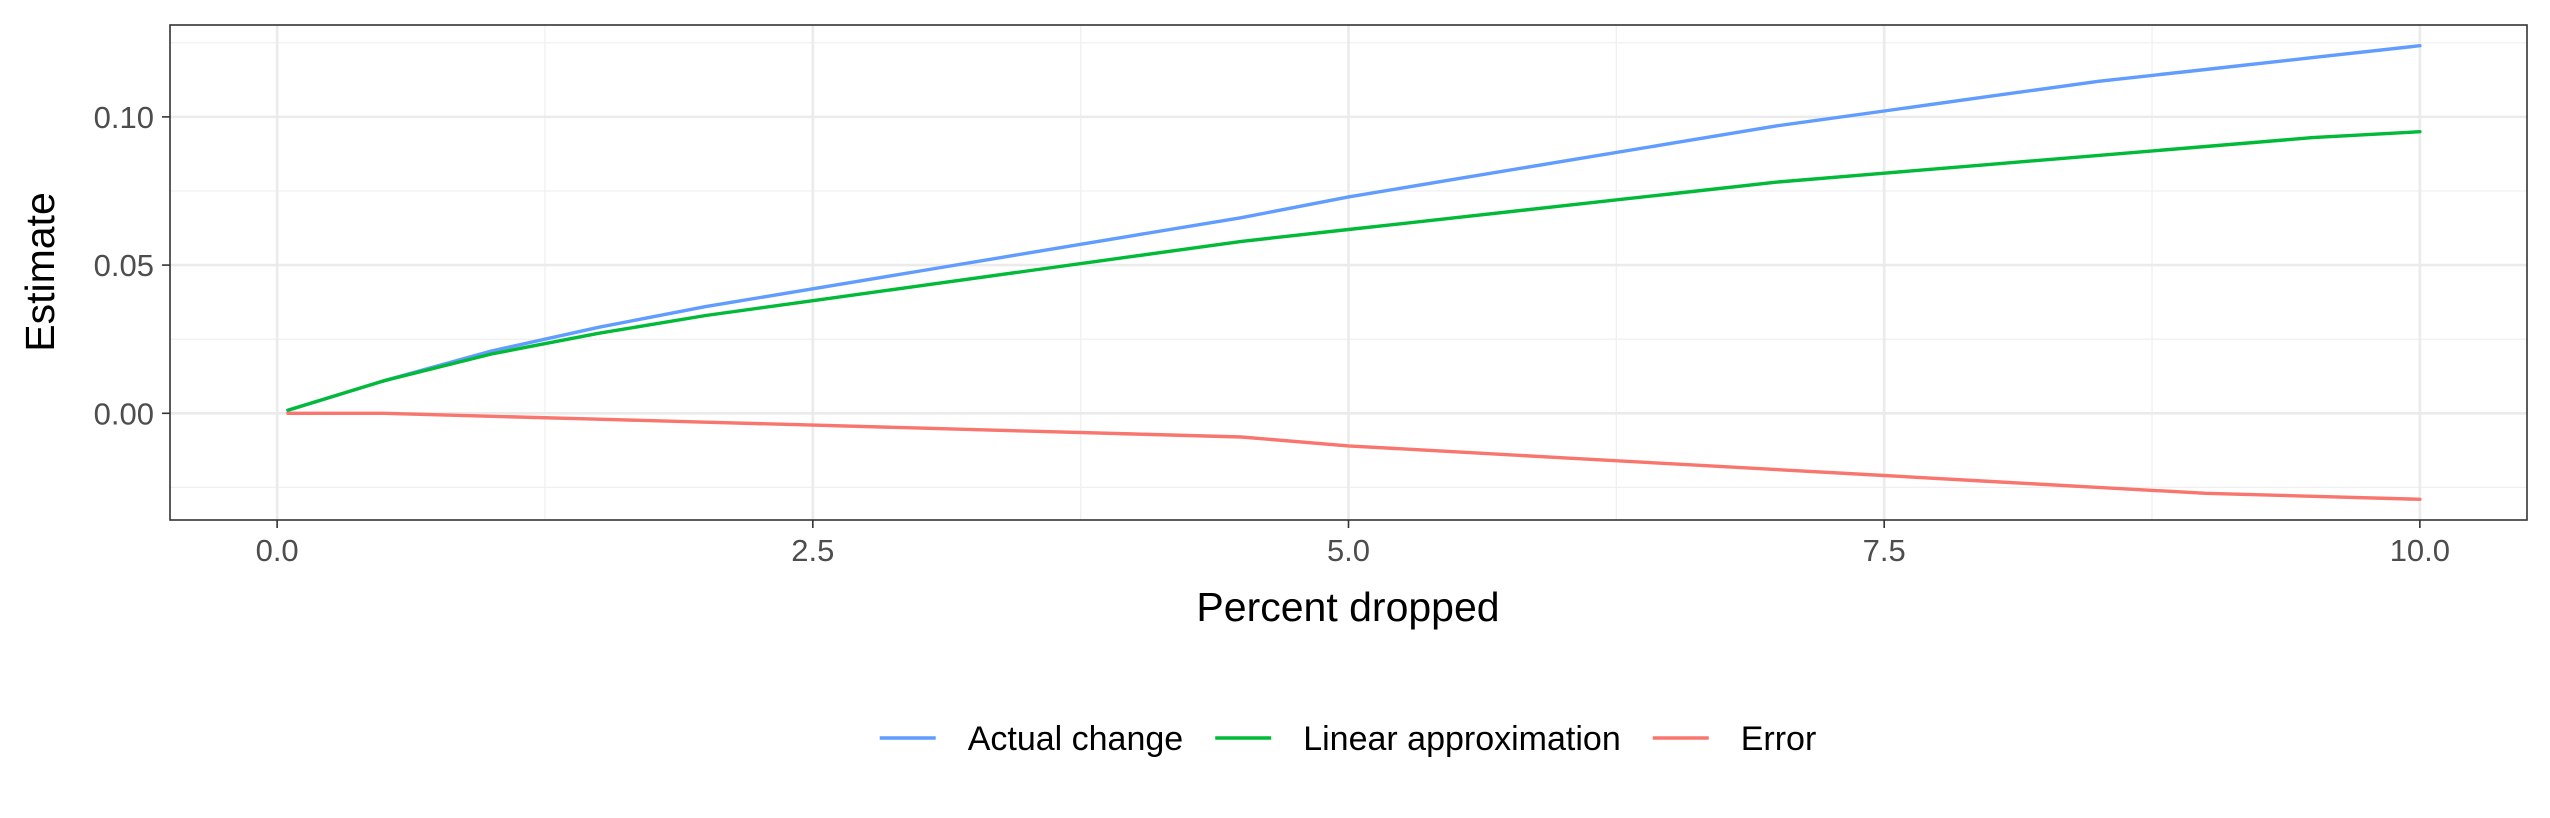 Image resolution: width=2550 pixels, height=818 pixels. I want to click on y-axis-title: Estimate, so click(40, 272).